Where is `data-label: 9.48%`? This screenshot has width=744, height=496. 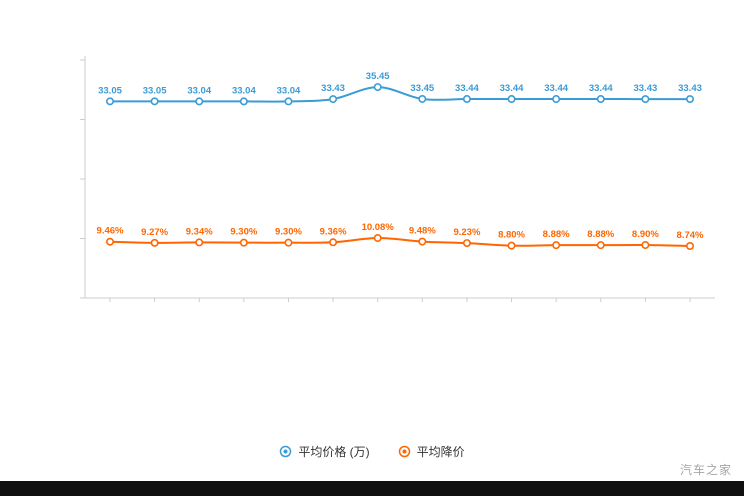
data-label: 9.48% is located at coordinates (422, 231).